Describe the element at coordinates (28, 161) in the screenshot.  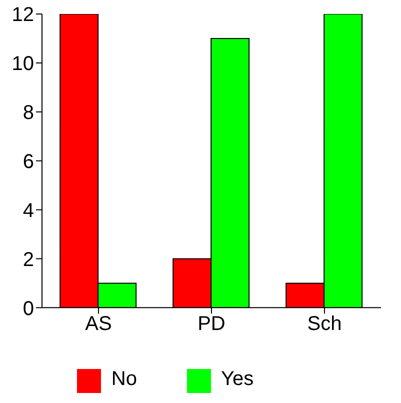
I see `y-tick-label: 6` at that location.